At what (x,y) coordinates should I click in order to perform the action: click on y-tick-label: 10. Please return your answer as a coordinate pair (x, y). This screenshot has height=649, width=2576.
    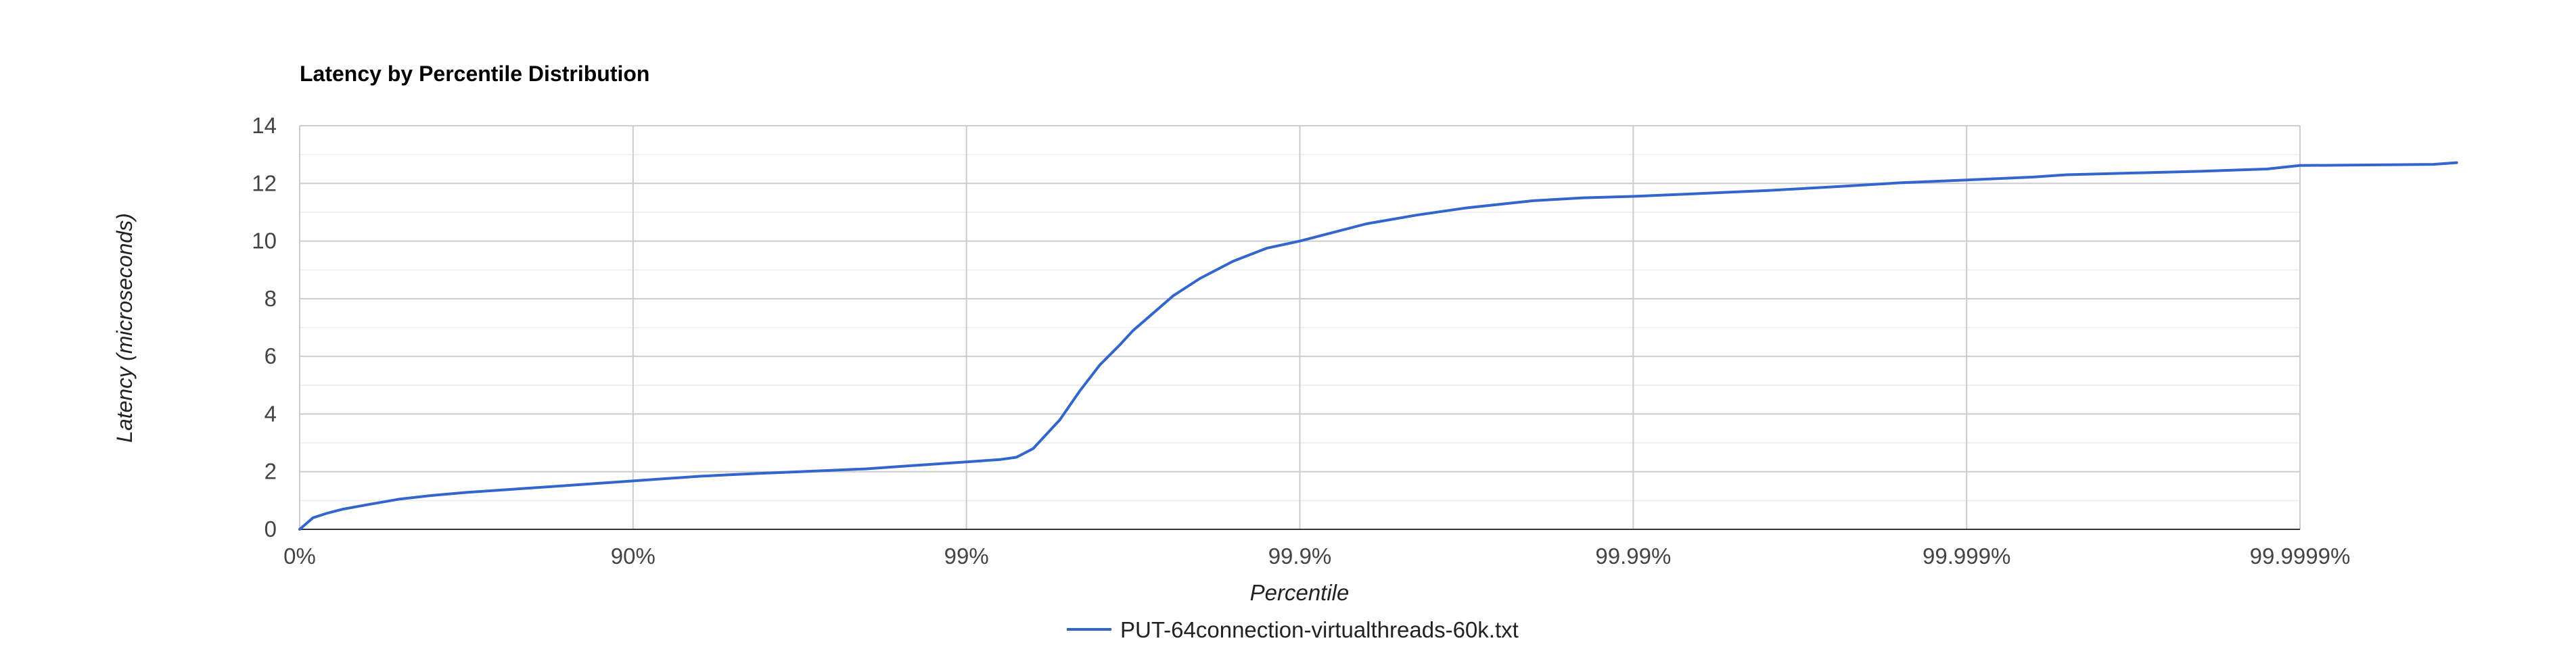
    Looking at the image, I should click on (264, 241).